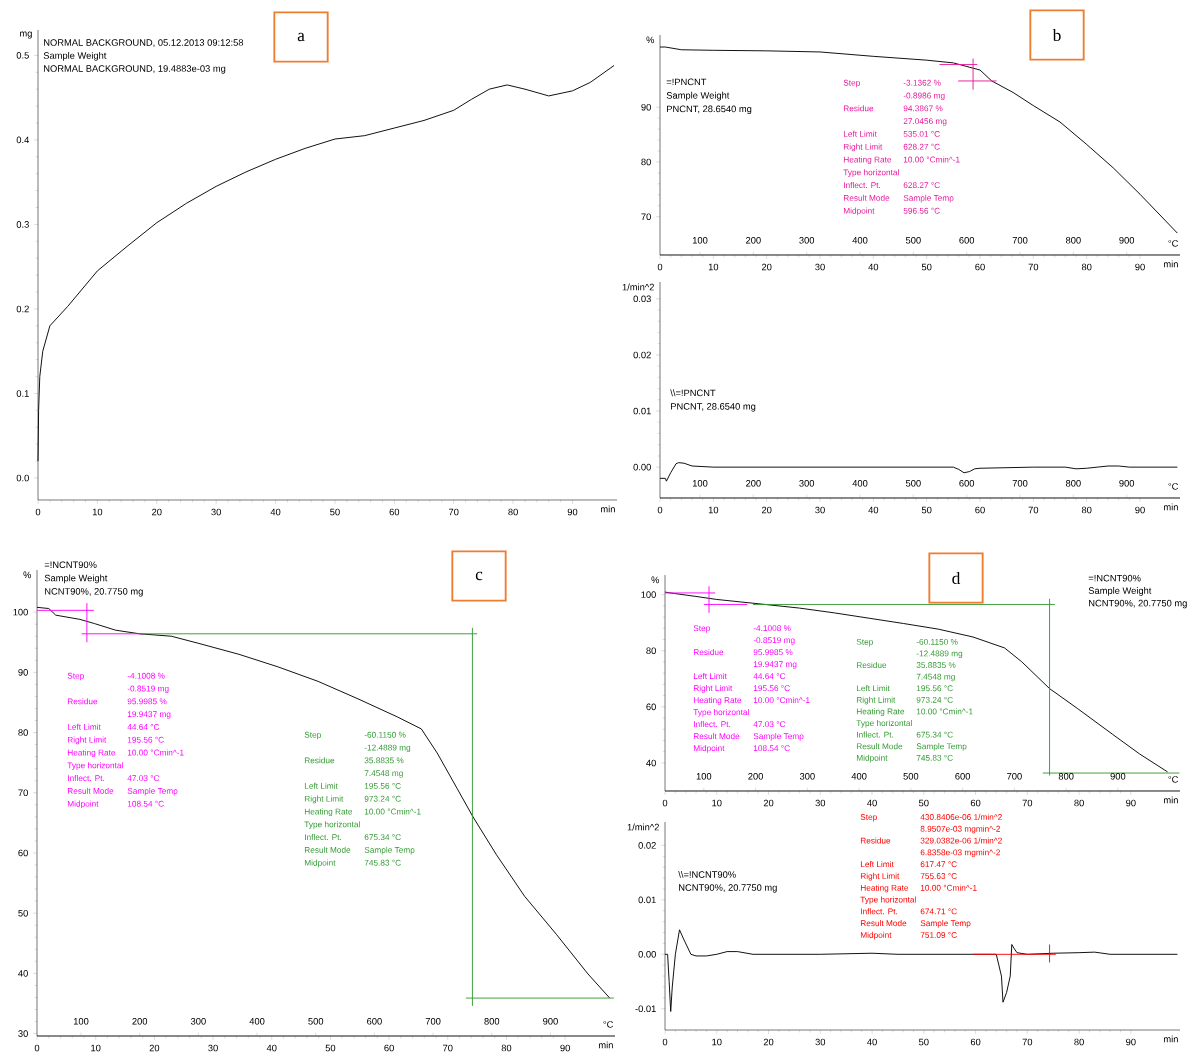  Describe the element at coordinates (769, 676) in the screenshot. I see `annotation: 44.64 °C` at that location.